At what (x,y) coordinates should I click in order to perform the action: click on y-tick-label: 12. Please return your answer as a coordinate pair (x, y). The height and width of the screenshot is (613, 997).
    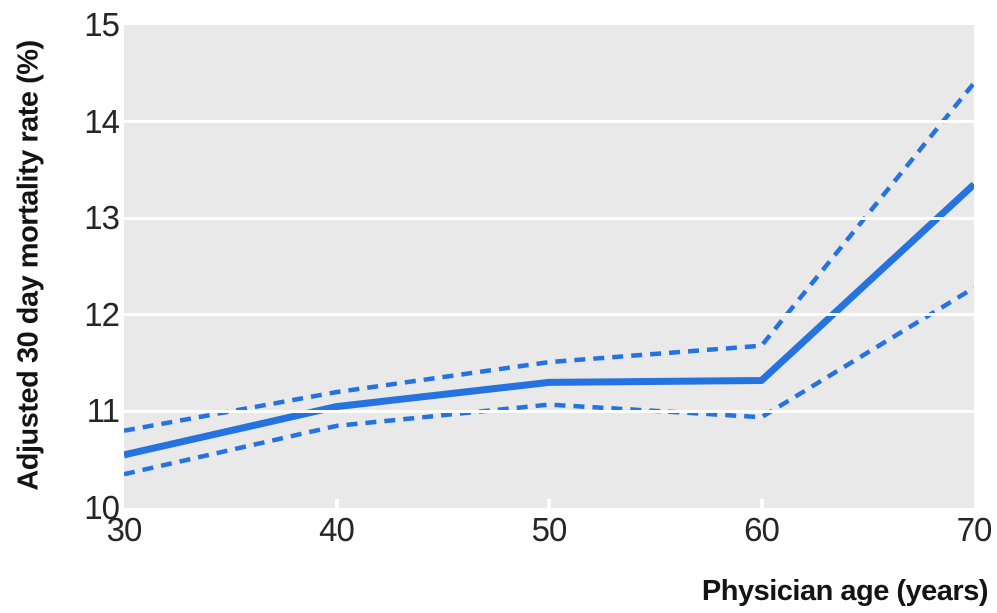
    Looking at the image, I should click on (102, 314).